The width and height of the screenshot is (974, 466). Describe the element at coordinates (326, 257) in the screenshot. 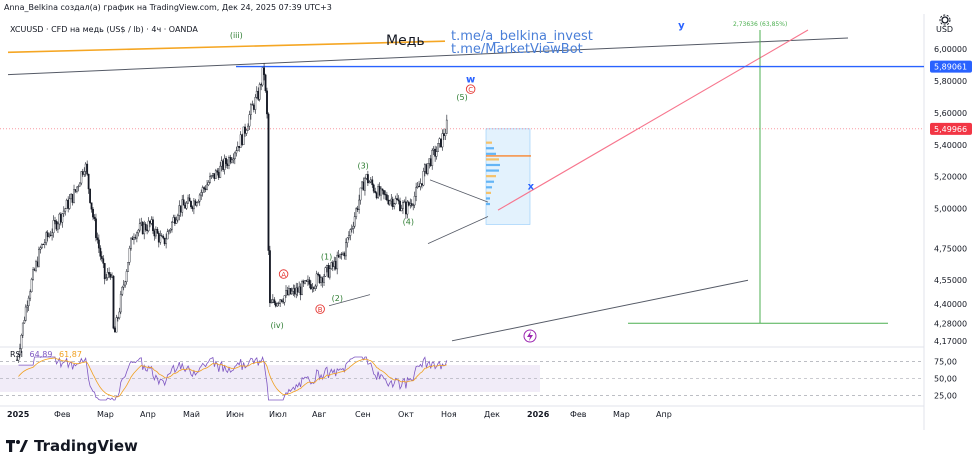

I see `wave-label: (1)` at that location.